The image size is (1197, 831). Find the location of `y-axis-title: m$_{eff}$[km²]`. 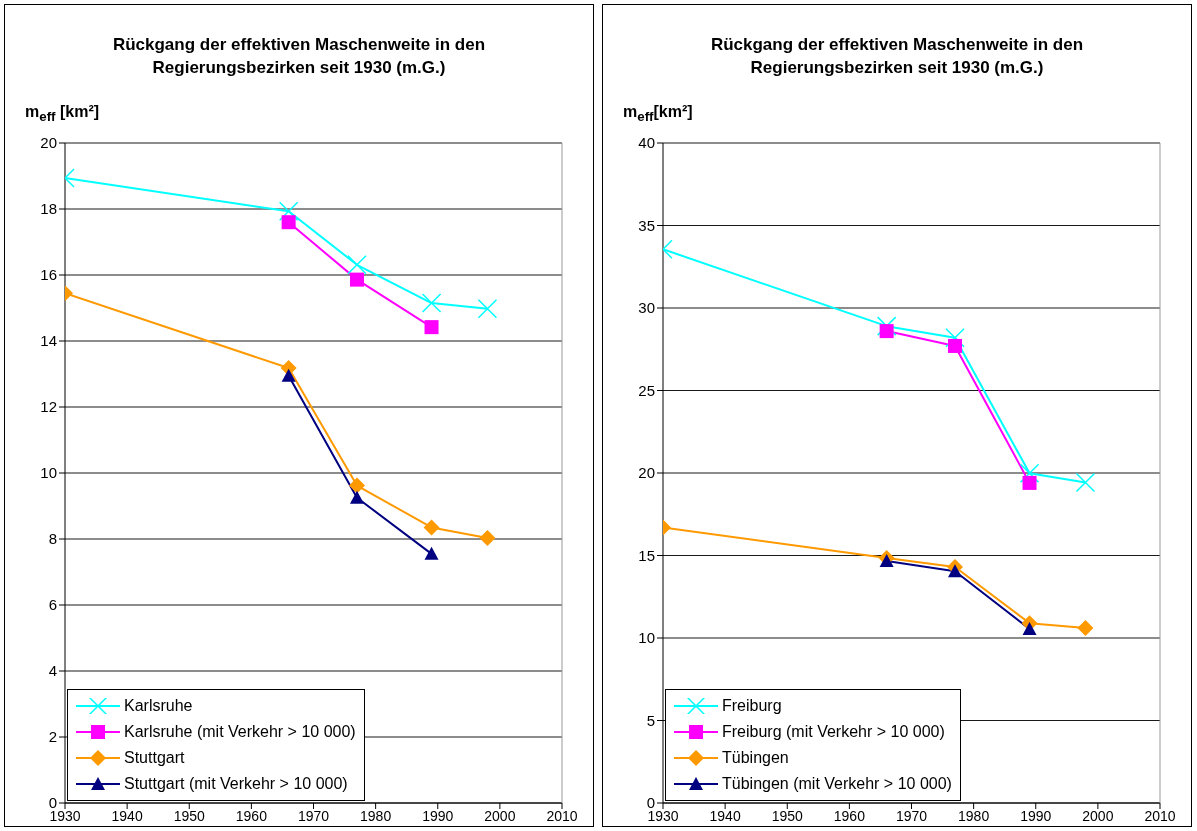

y-axis-title: m$_{eff}$[km²] is located at coordinates (658, 114).